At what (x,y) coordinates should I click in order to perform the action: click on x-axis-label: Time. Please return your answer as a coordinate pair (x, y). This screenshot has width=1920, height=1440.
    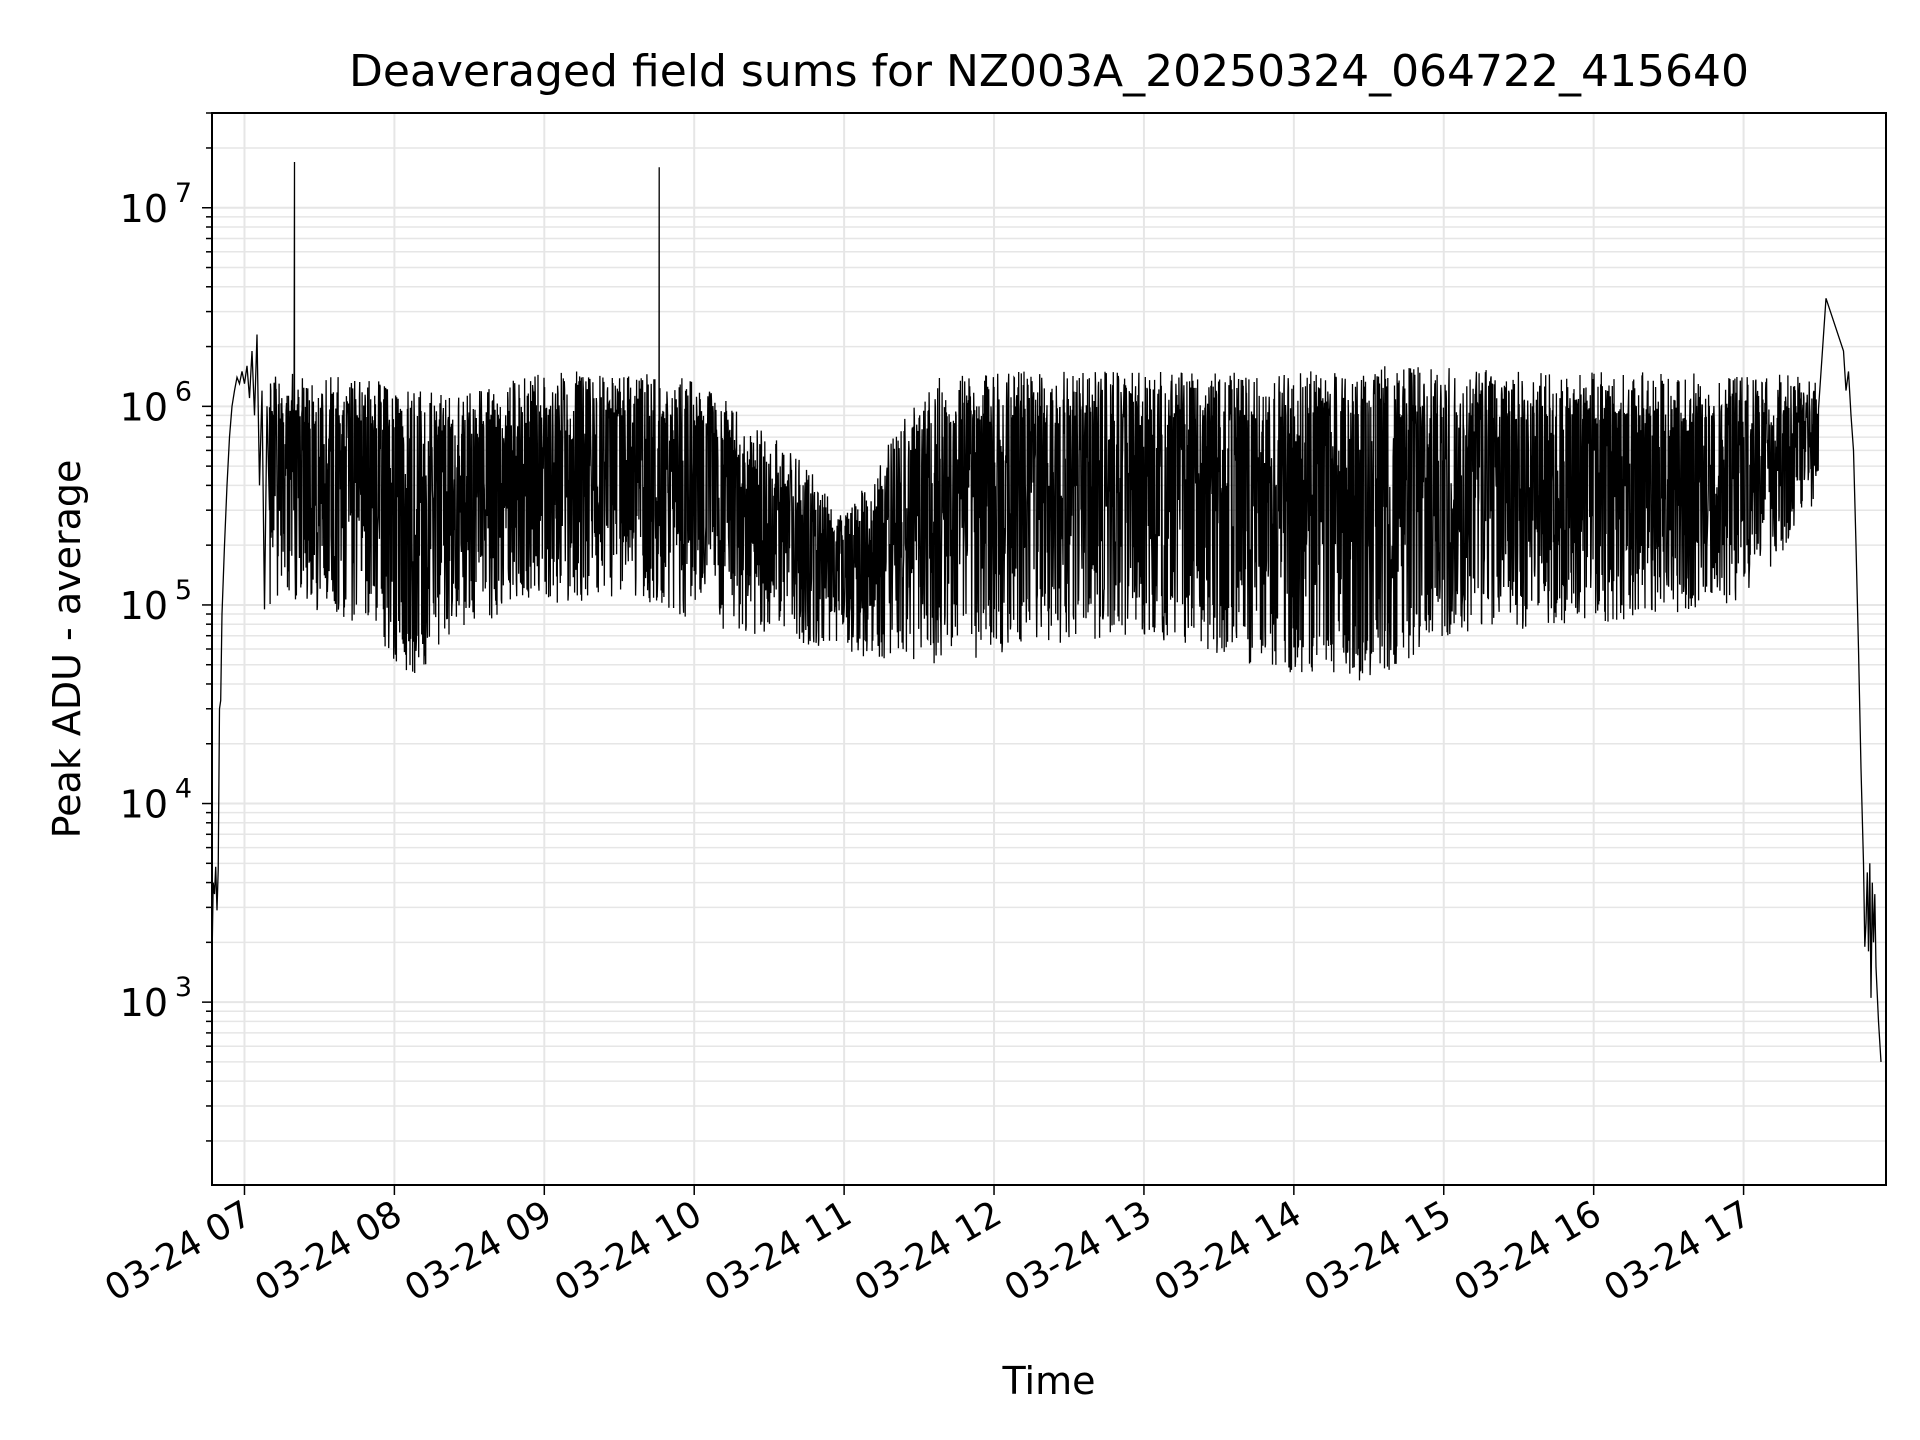
    Looking at the image, I should click on (1049, 1381).